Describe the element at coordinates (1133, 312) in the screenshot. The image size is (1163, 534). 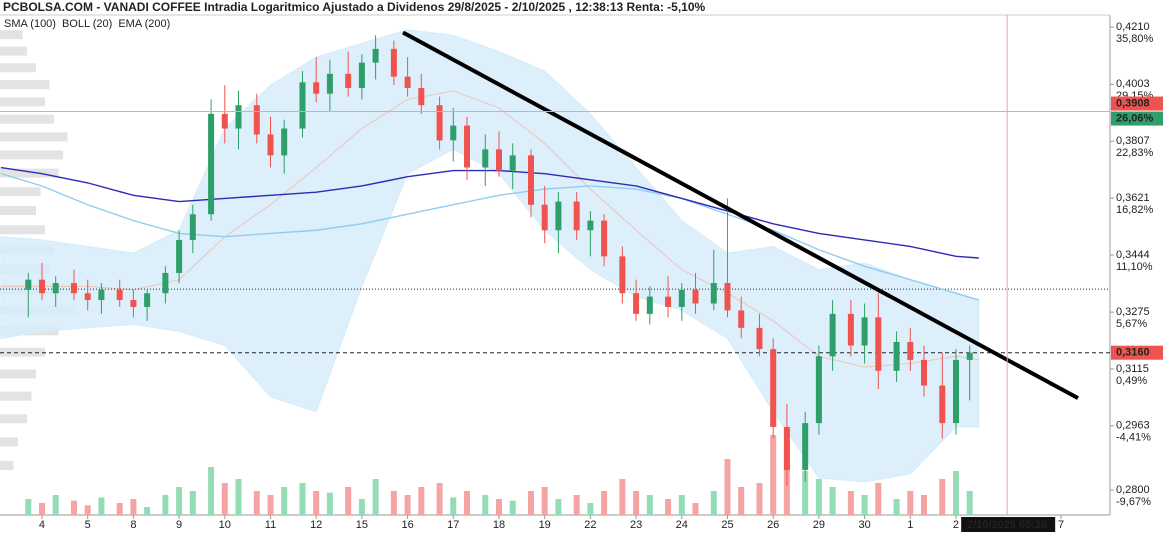
I see `y-tick-label: 0,3275` at that location.